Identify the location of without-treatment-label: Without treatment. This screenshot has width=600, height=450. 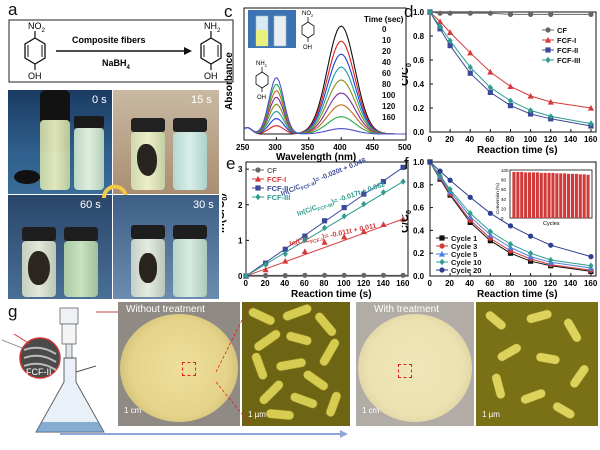
(165, 309).